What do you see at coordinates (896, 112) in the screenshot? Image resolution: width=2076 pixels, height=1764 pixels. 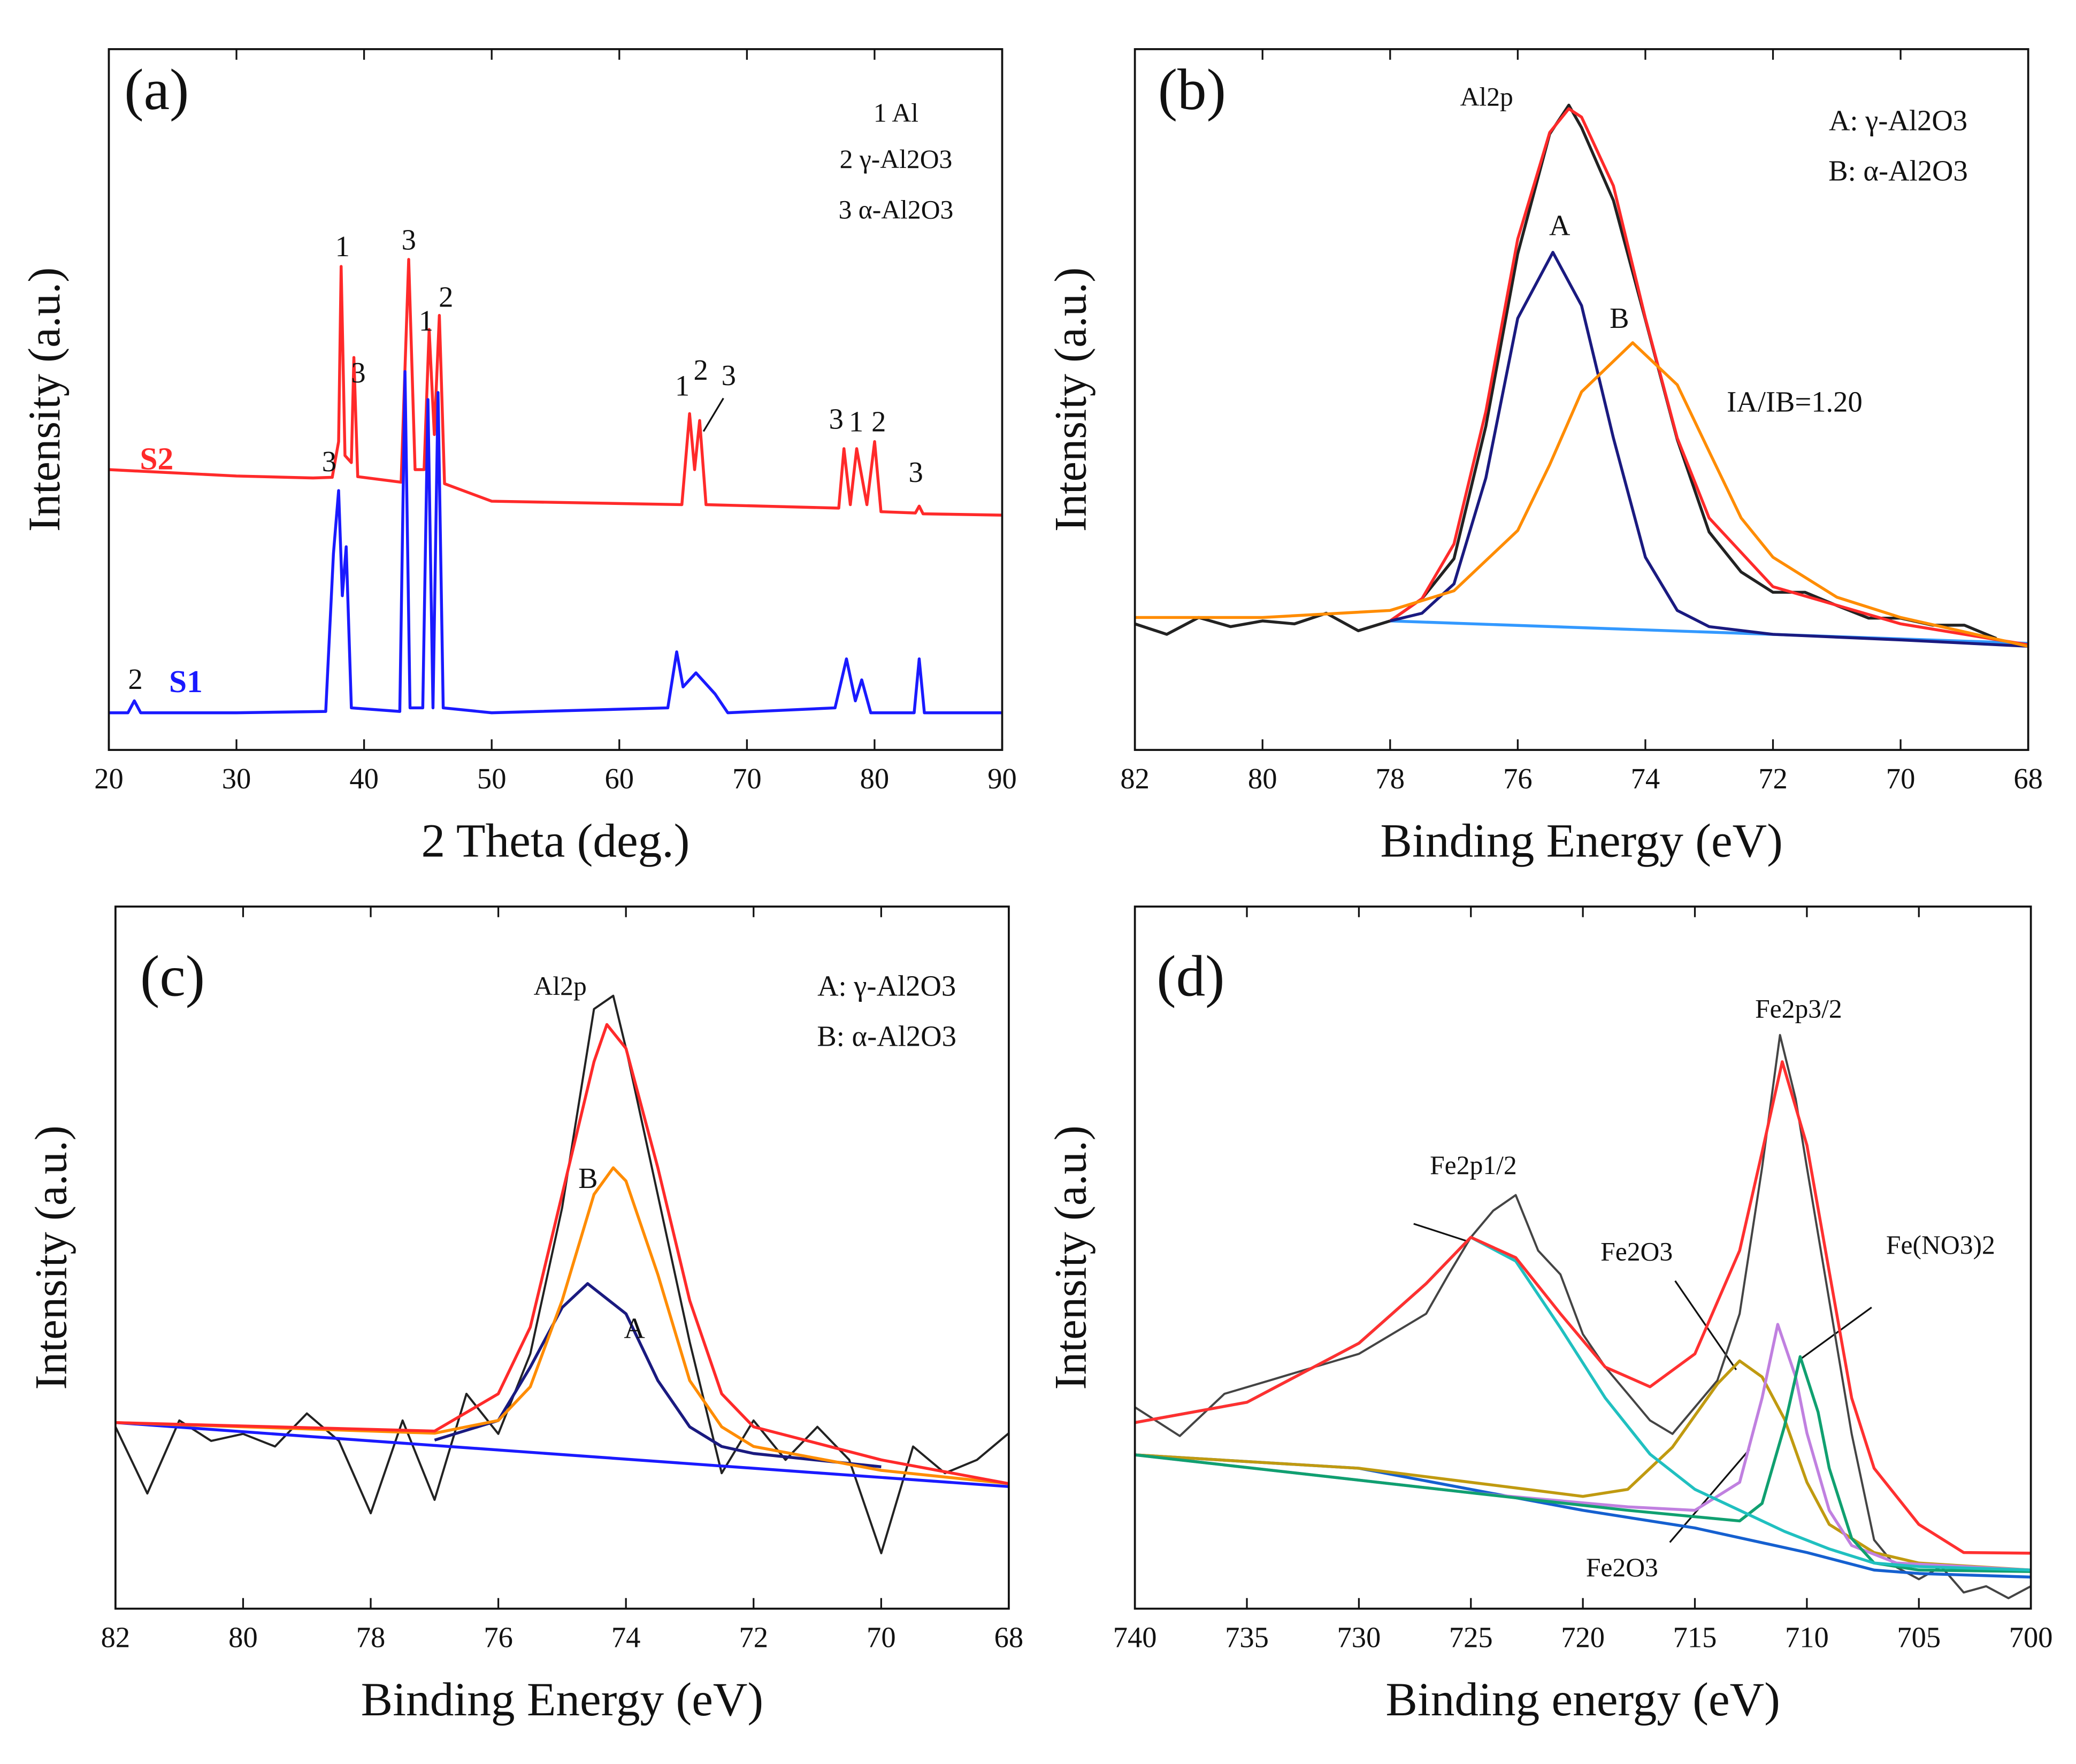 I see `annotation: 1 Al` at bounding box center [896, 112].